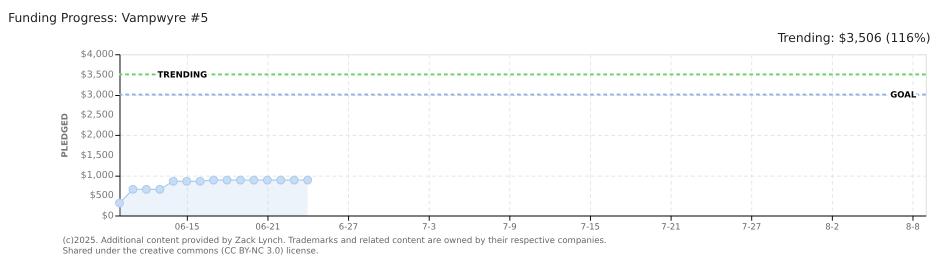  Describe the element at coordinates (182, 75) in the screenshot. I see `ref-line-label: TRENDING` at that location.